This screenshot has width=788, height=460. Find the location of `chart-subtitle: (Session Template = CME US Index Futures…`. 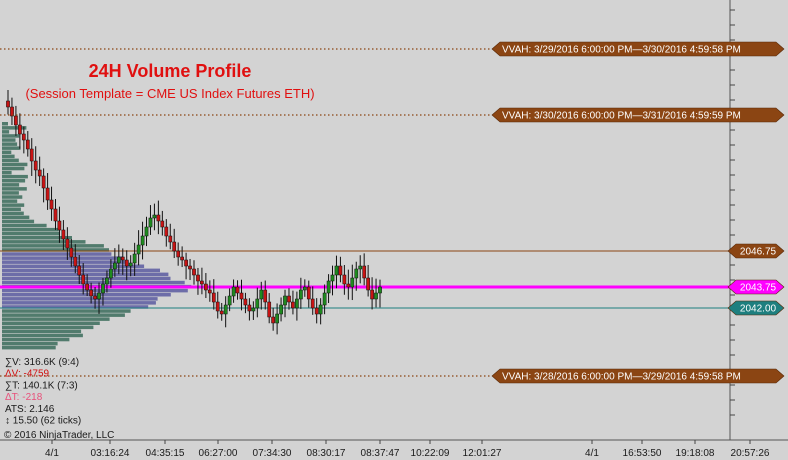

chart-subtitle: (Session Template = CME US Index Futures… is located at coordinates (169, 93).